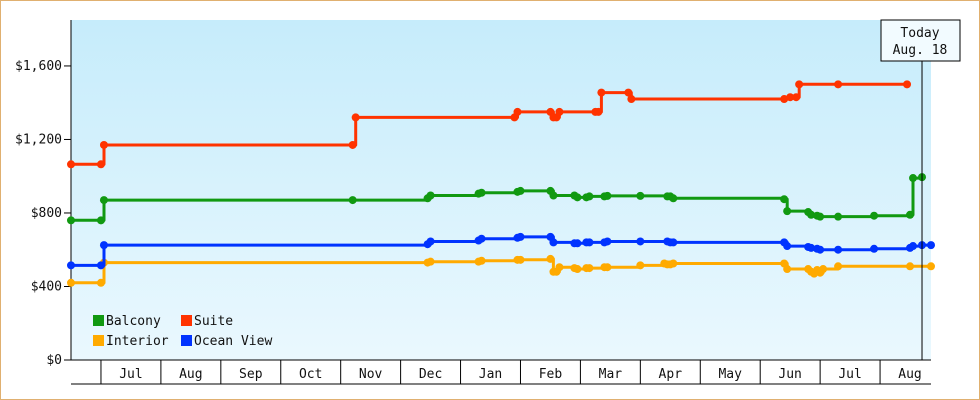 The width and height of the screenshot is (980, 400). What do you see at coordinates (251, 374) in the screenshot?
I see `x-tick-label: Sep` at bounding box center [251, 374].